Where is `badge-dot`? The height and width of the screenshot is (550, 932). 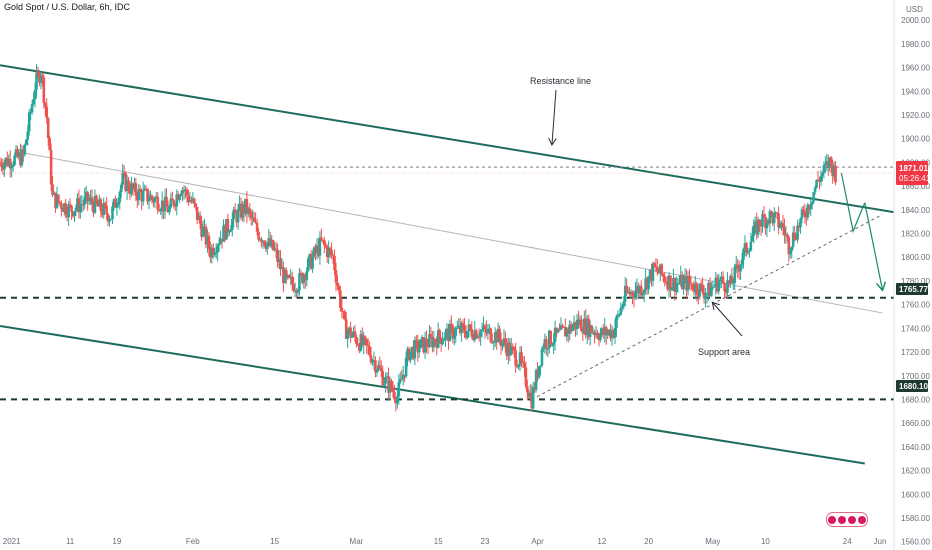
badge-dot is located at coordinates (832, 519).